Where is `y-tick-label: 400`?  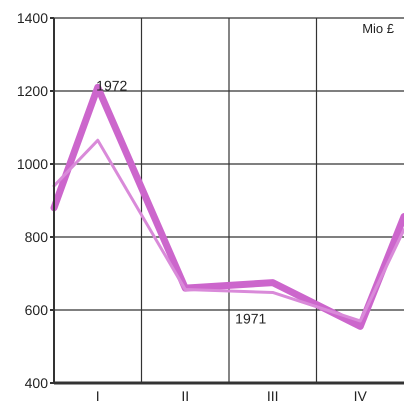
y-tick-label: 400 is located at coordinates (36, 382).